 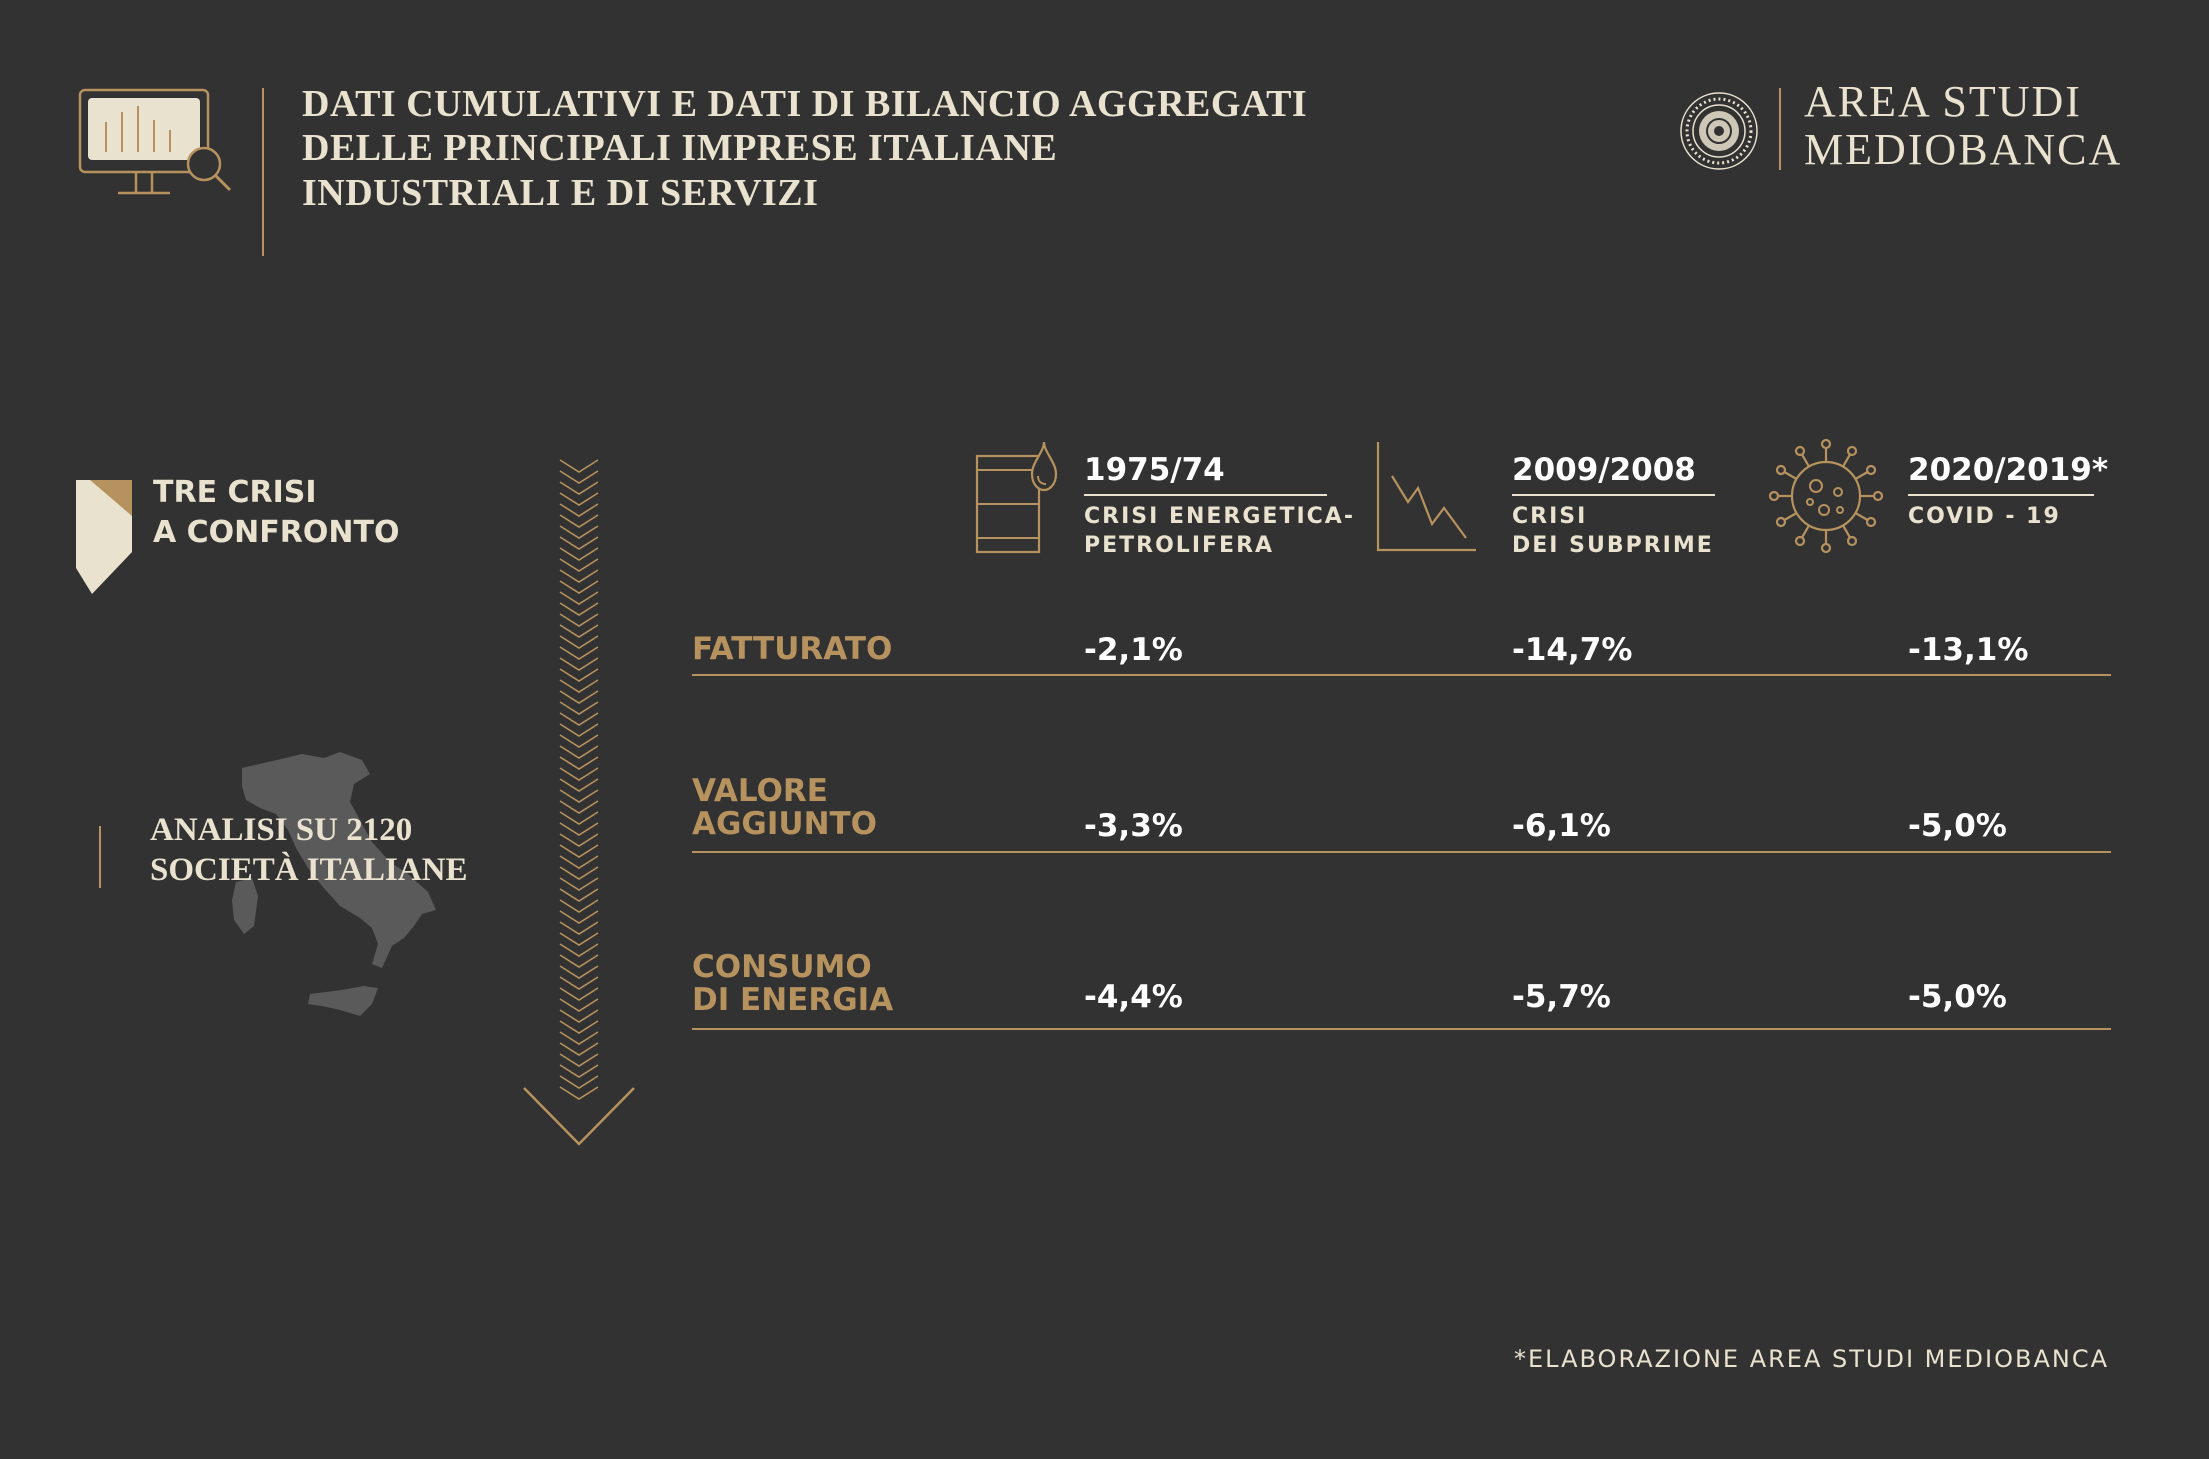 I want to click on down-arrow-icon, so click(x=580, y=802).